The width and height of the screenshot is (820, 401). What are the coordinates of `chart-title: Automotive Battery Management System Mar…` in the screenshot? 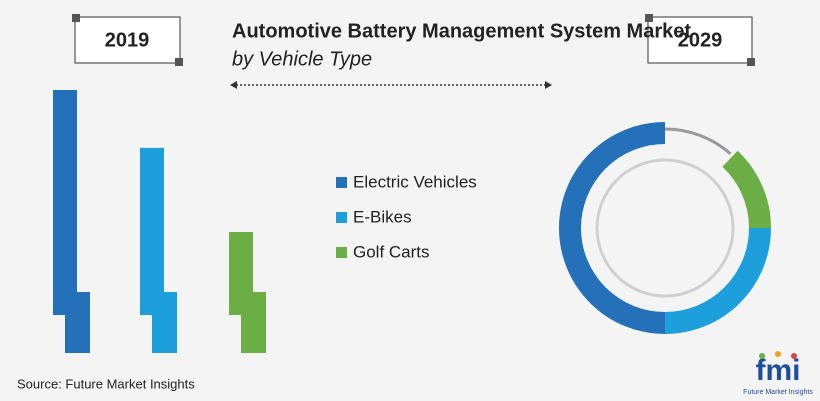 It's located at (461, 31).